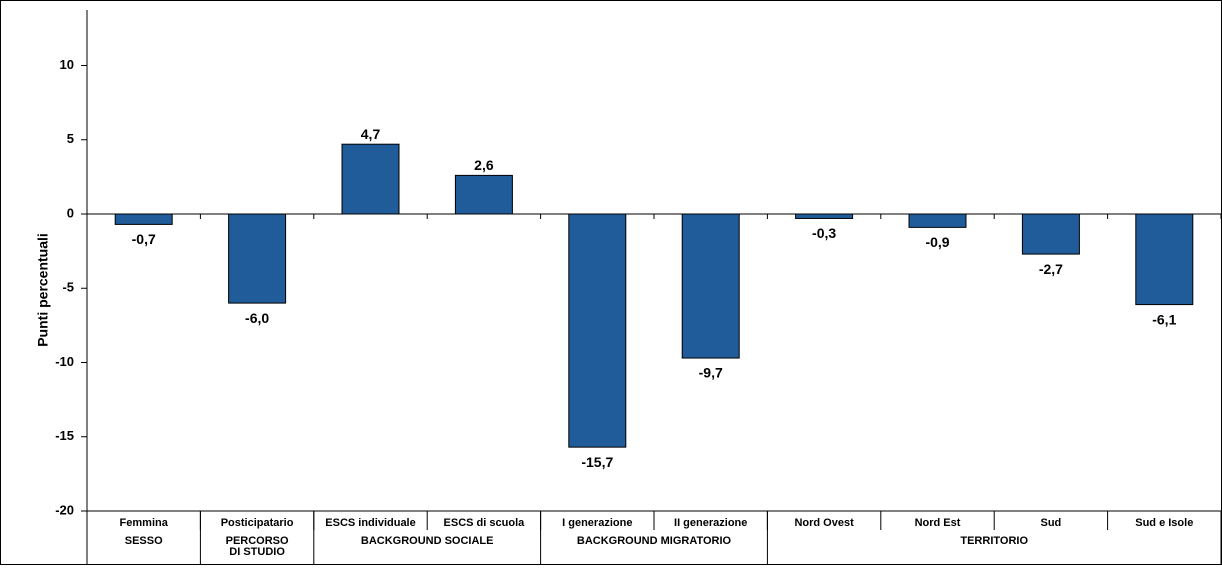 This screenshot has width=1222, height=570. What do you see at coordinates (70, 212) in the screenshot?
I see `y-tick-label: 0` at bounding box center [70, 212].